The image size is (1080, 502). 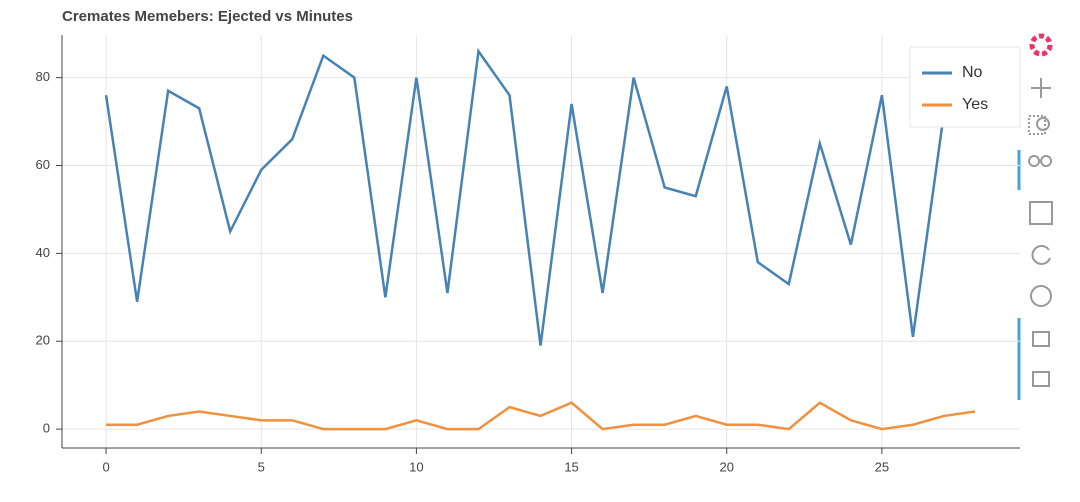 What do you see at coordinates (882, 466) in the screenshot?
I see `x-tick-label: 25` at bounding box center [882, 466].